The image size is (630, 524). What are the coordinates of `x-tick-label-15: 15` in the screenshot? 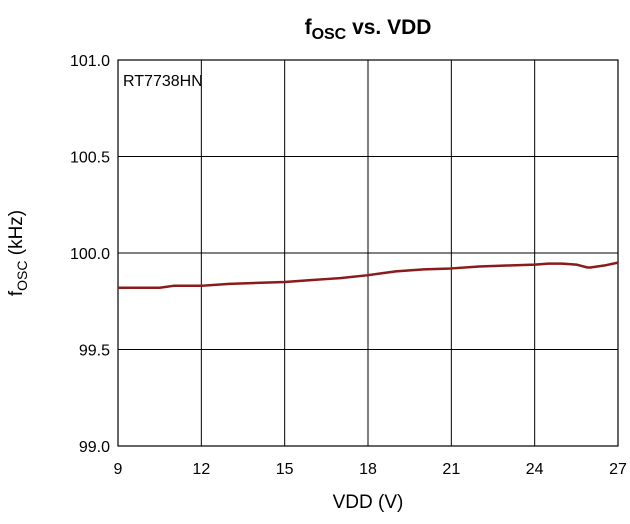 It's located at (285, 469).